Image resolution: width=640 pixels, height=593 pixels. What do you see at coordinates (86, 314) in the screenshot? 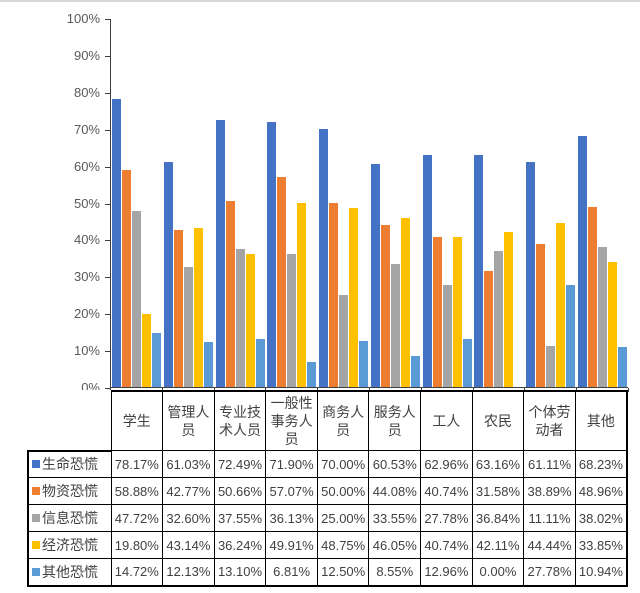
I see `y-axis-tick-label: 20%` at bounding box center [86, 314].